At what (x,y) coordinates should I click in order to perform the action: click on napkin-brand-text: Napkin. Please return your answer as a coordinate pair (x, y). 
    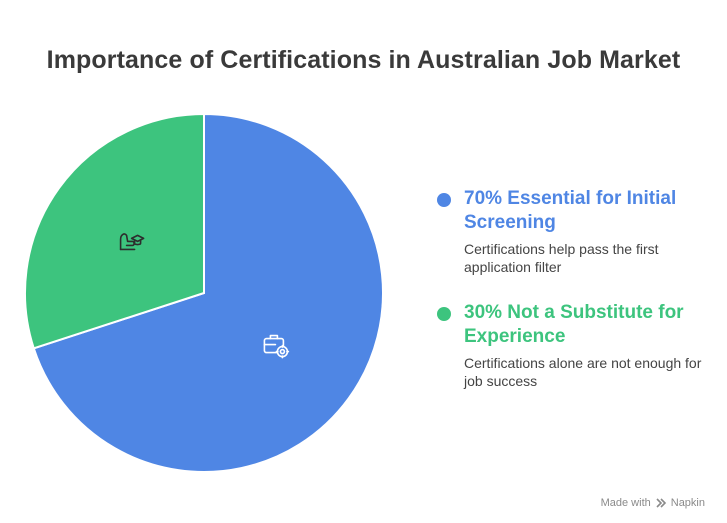
    Looking at the image, I should click on (687, 503).